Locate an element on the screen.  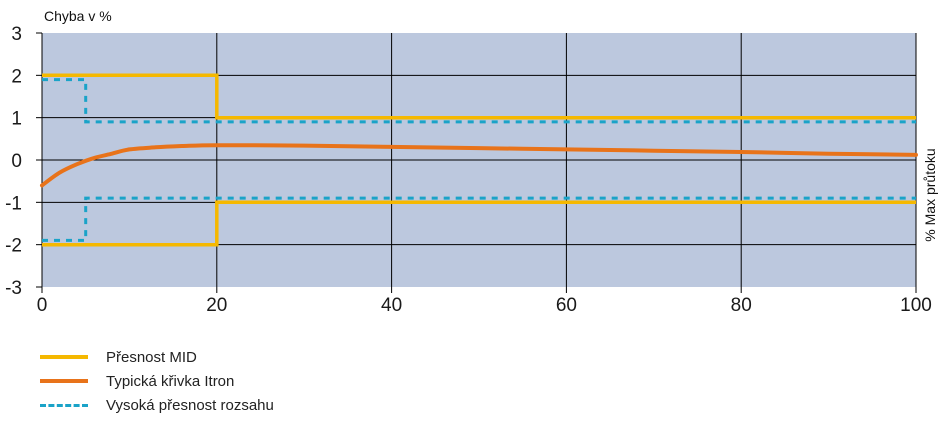
legend-label-itron: Typická křivka Itron is located at coordinates (170, 381).